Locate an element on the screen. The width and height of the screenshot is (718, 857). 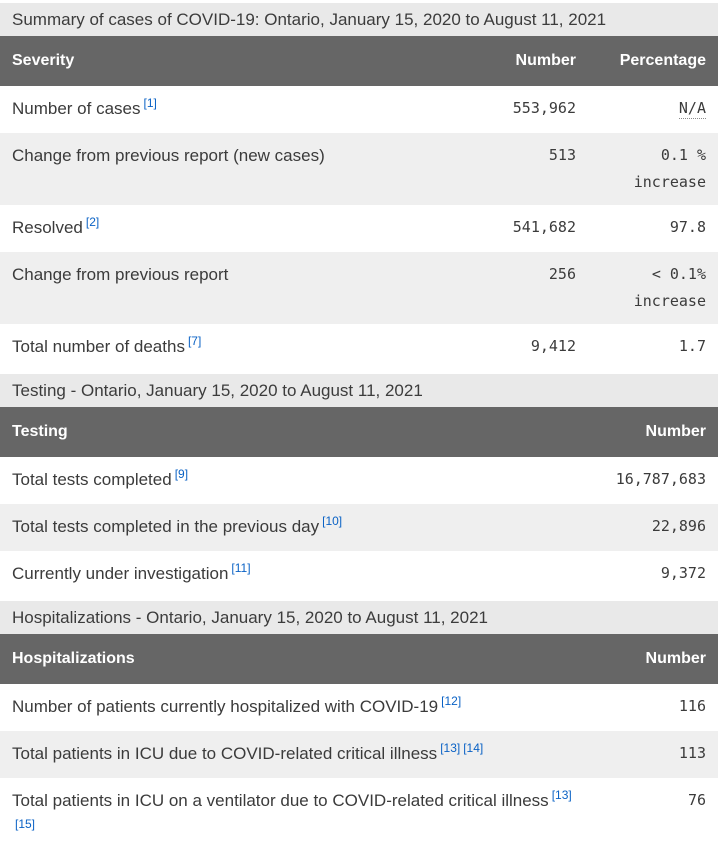
table-row: Total number of deaths [7] 9,412 1.7 is located at coordinates (359, 347).